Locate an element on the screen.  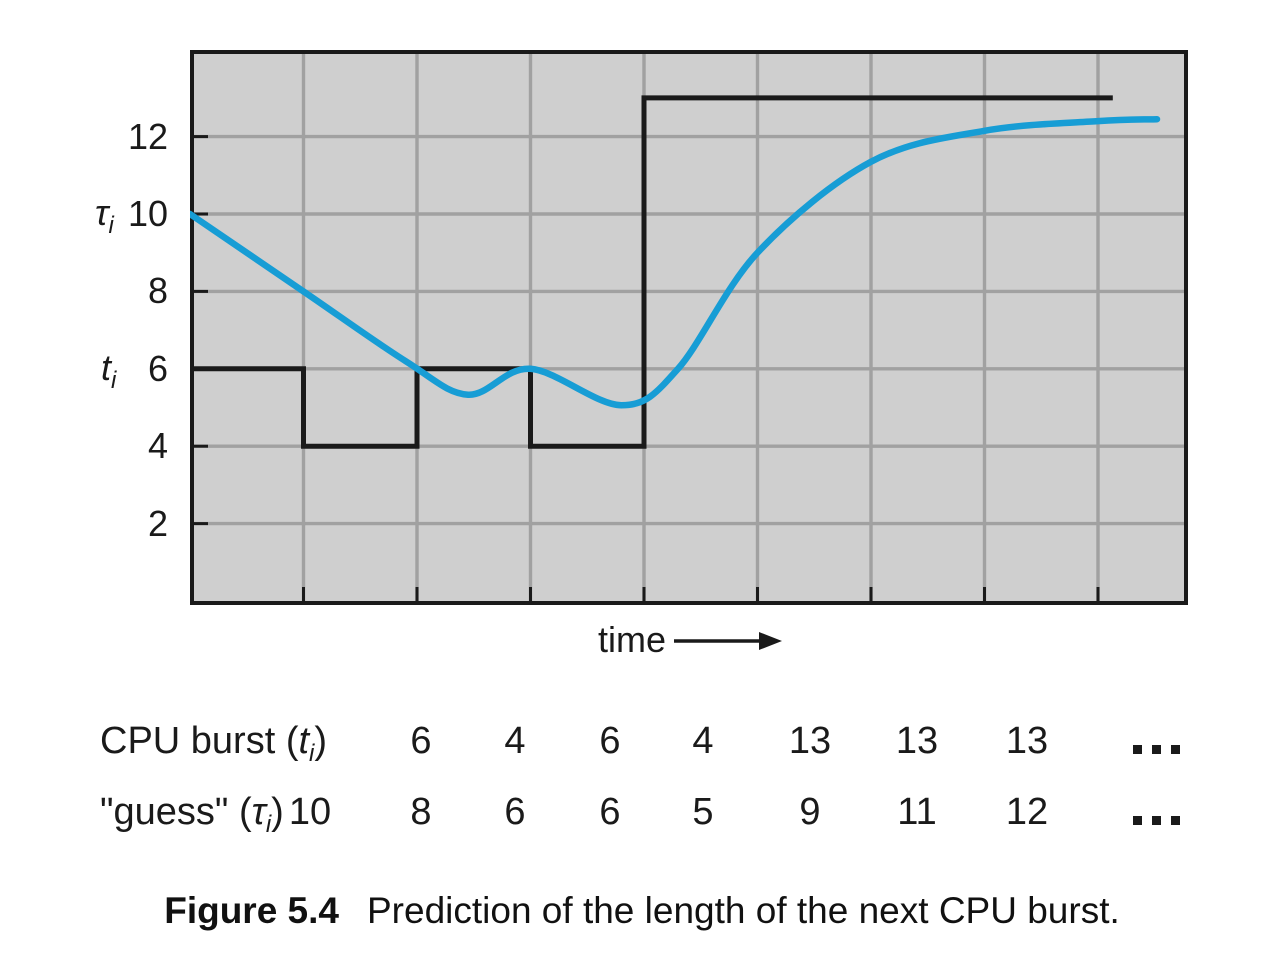
time-label: time is located at coordinates (632, 639).